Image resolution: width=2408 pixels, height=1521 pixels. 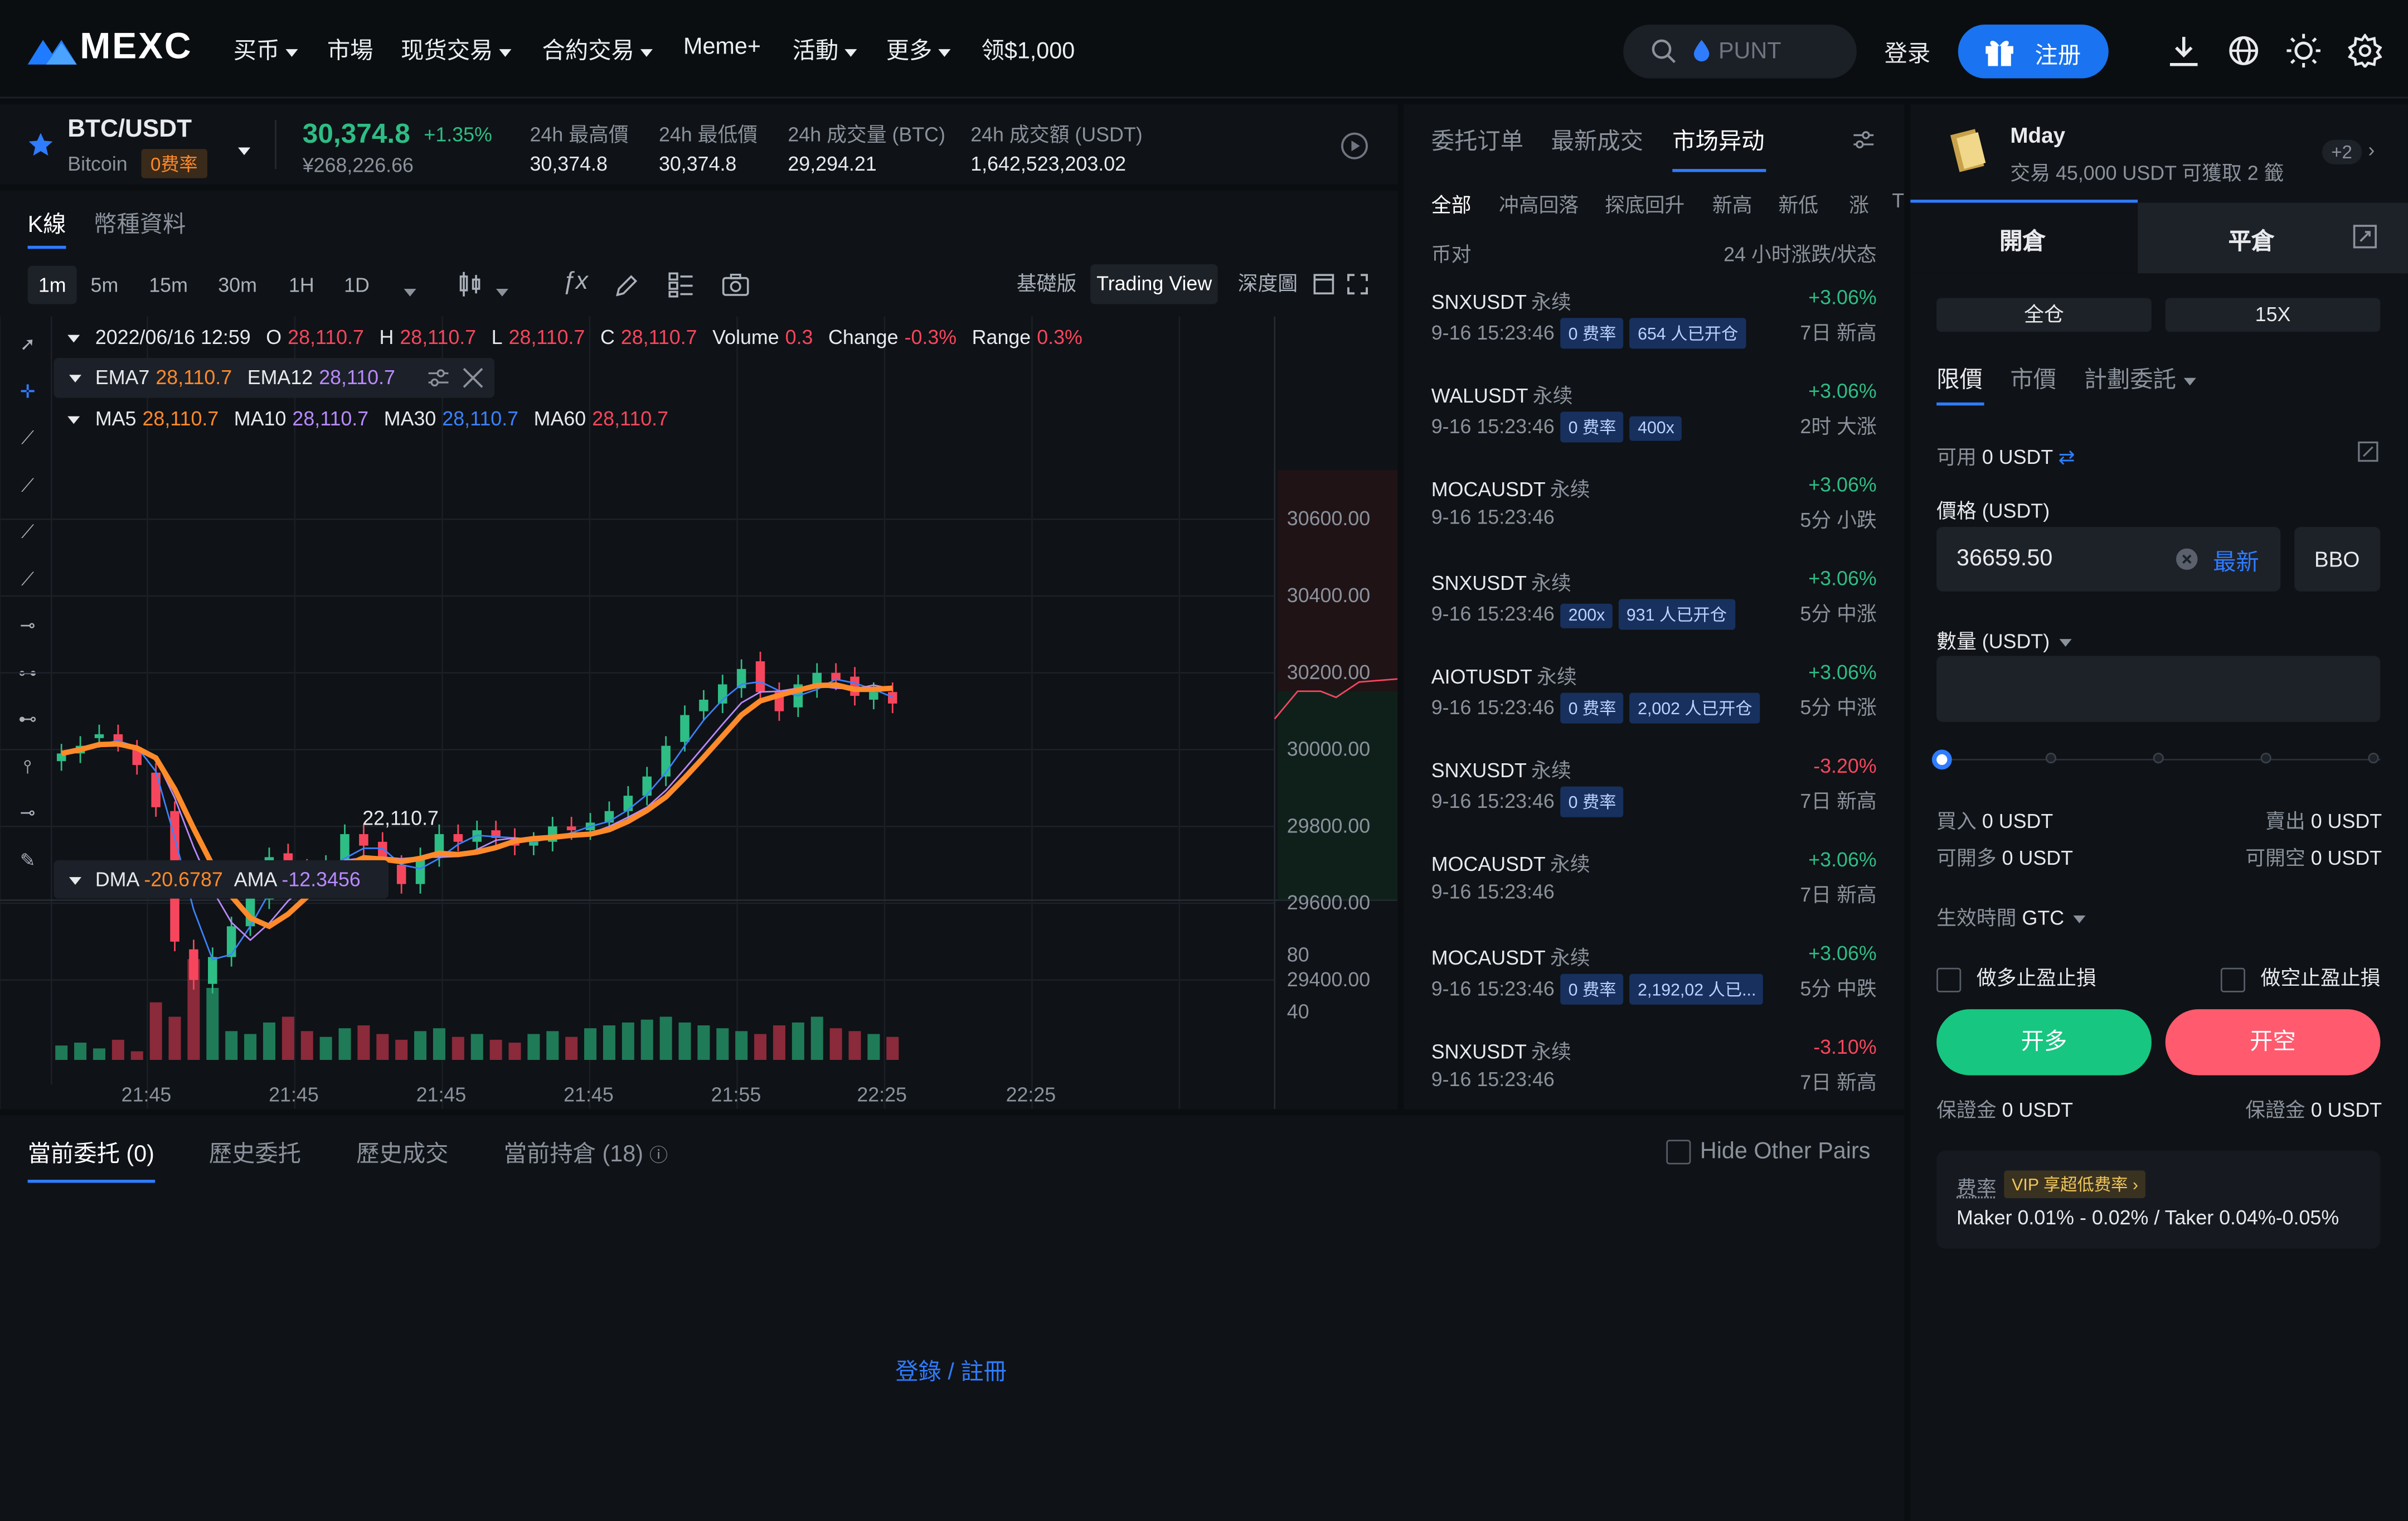 What do you see at coordinates (242, 152) in the screenshot?
I see `symbol-dropdown-icon` at bounding box center [242, 152].